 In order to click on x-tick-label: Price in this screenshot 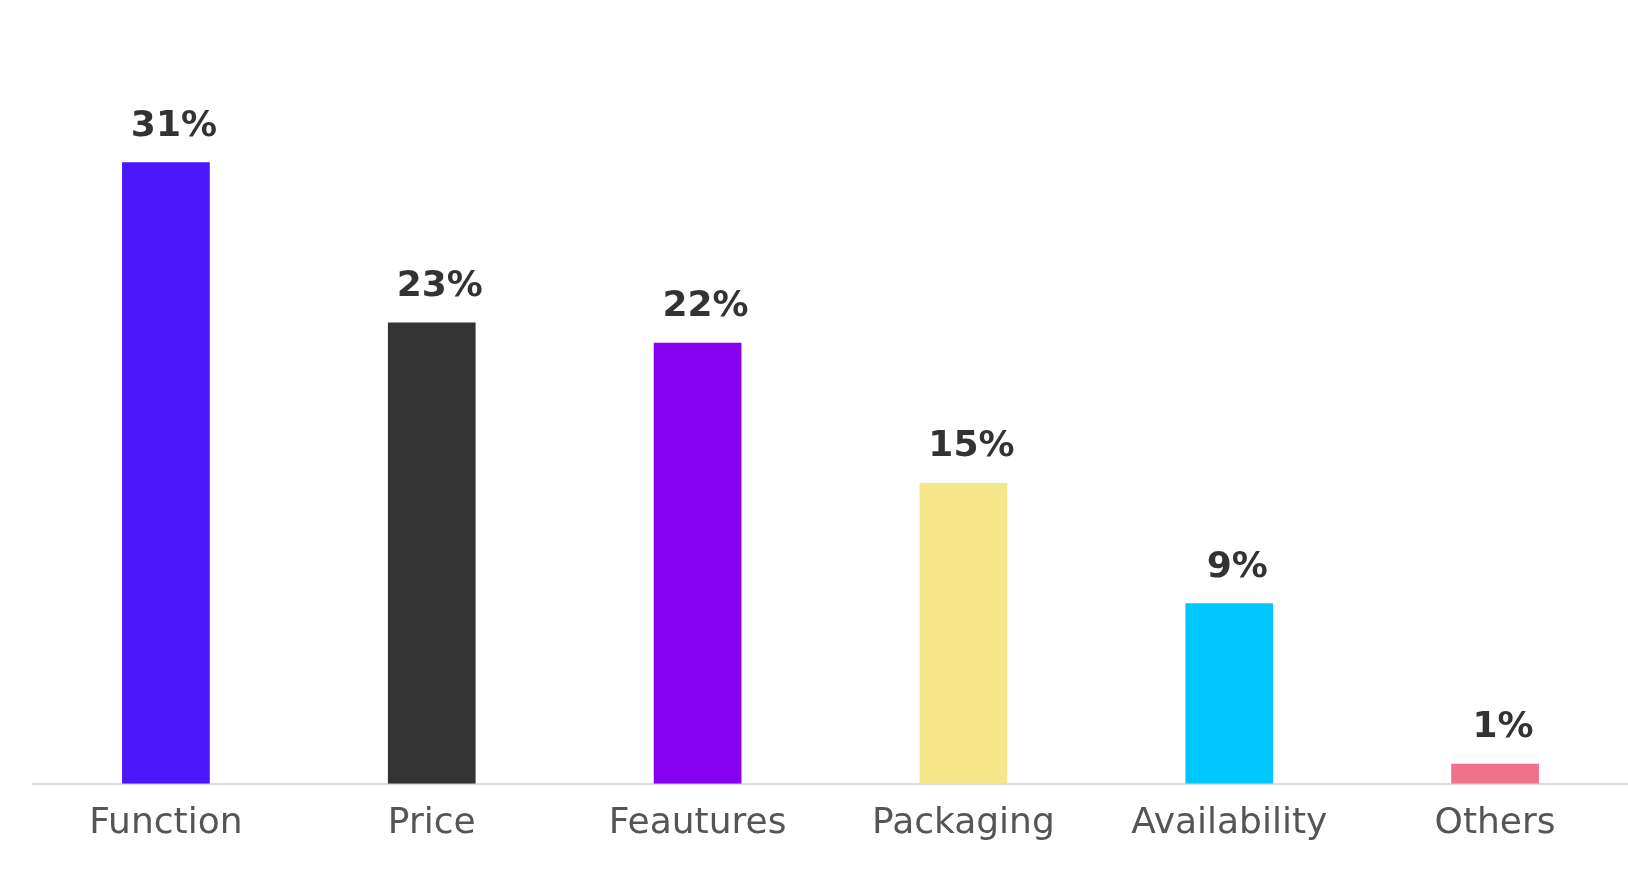, I will do `click(431, 820)`.